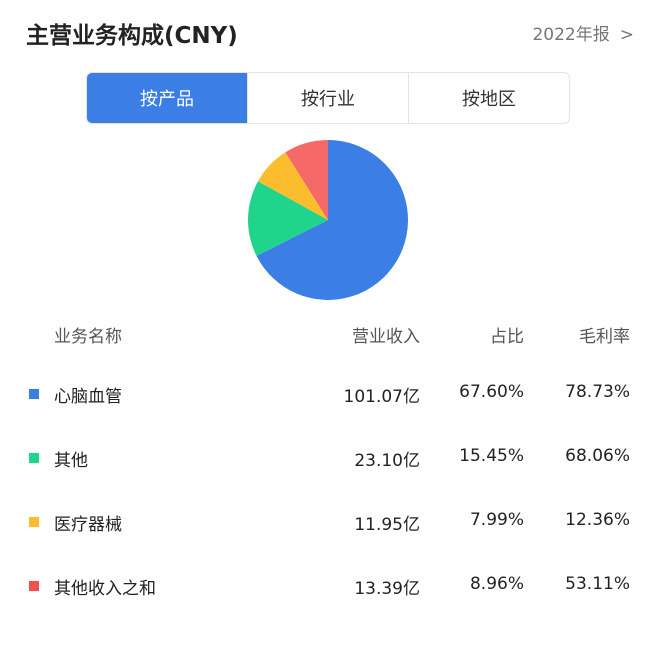 The width and height of the screenshot is (656, 646). What do you see at coordinates (626, 35) in the screenshot?
I see `chevron-right-icon: >` at bounding box center [626, 35].